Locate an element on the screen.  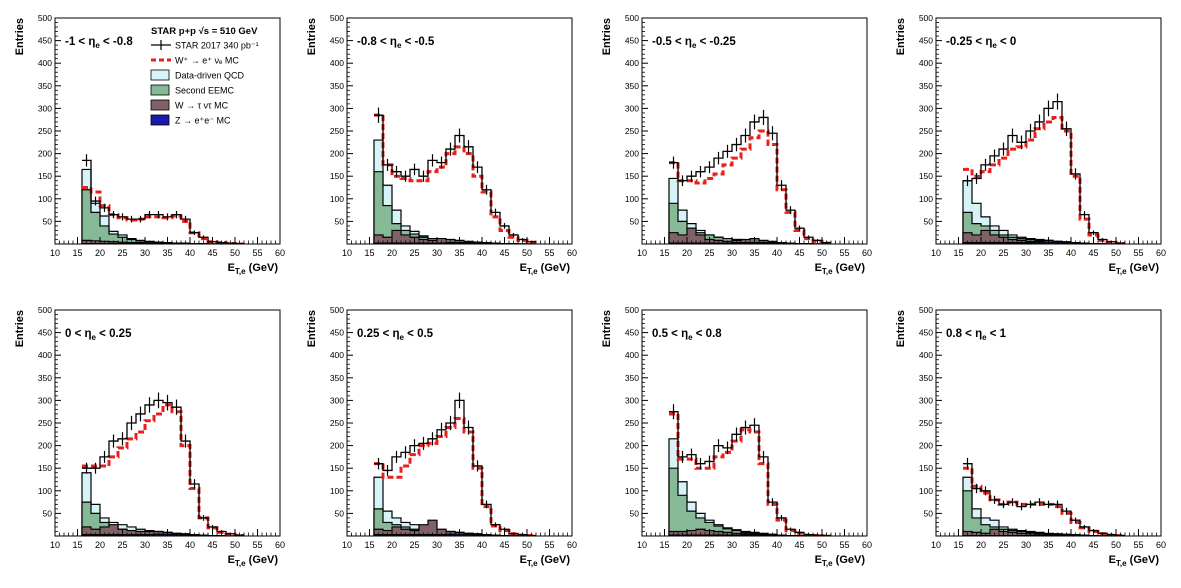
w-mc-histogram is located at coordinates (163, 470).